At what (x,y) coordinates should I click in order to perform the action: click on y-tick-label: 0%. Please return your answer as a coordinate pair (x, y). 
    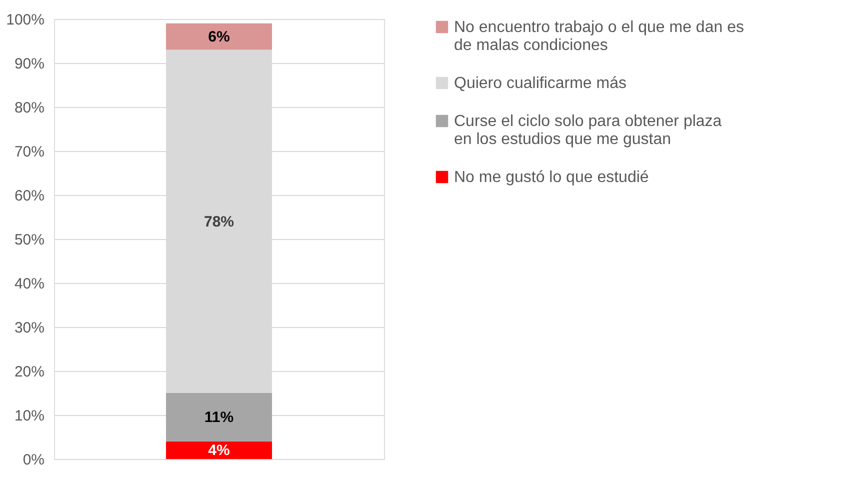
    Looking at the image, I should click on (33, 460).